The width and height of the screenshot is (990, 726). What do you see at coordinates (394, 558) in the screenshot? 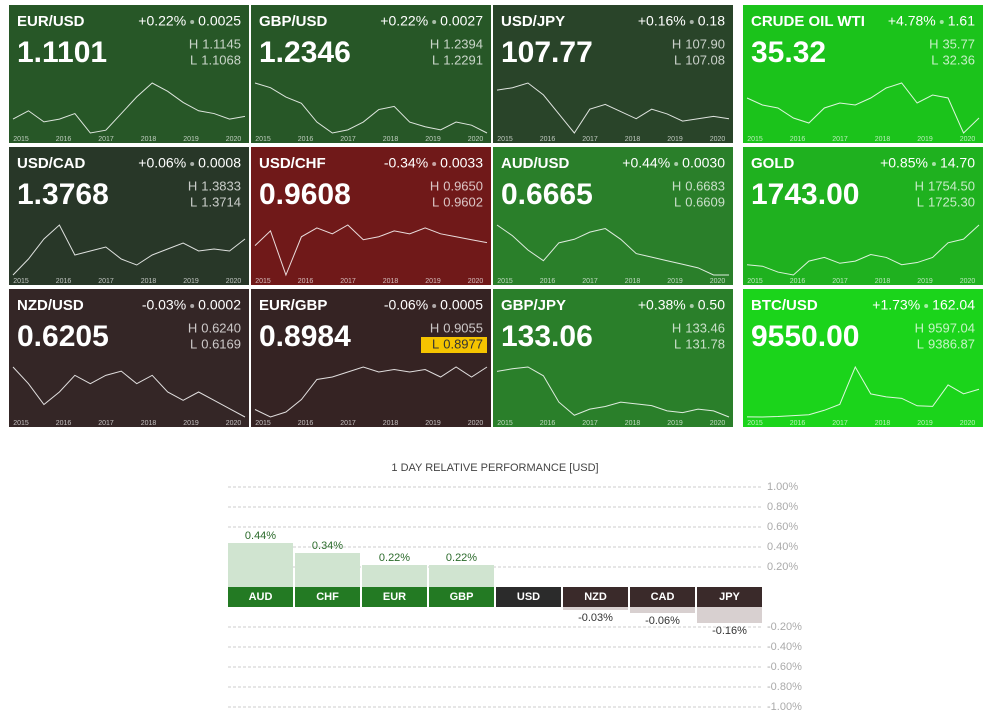
I see `value-label: 0.22%` at bounding box center [394, 558].